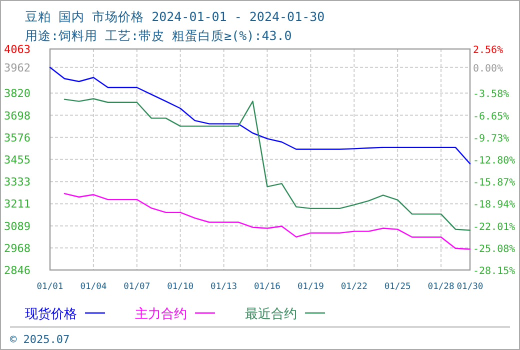 Image resolution: width=520 pixels, height=350 pixels. What do you see at coordinates (51, 314) in the screenshot?
I see `legend-label: 现货价格` at bounding box center [51, 314].